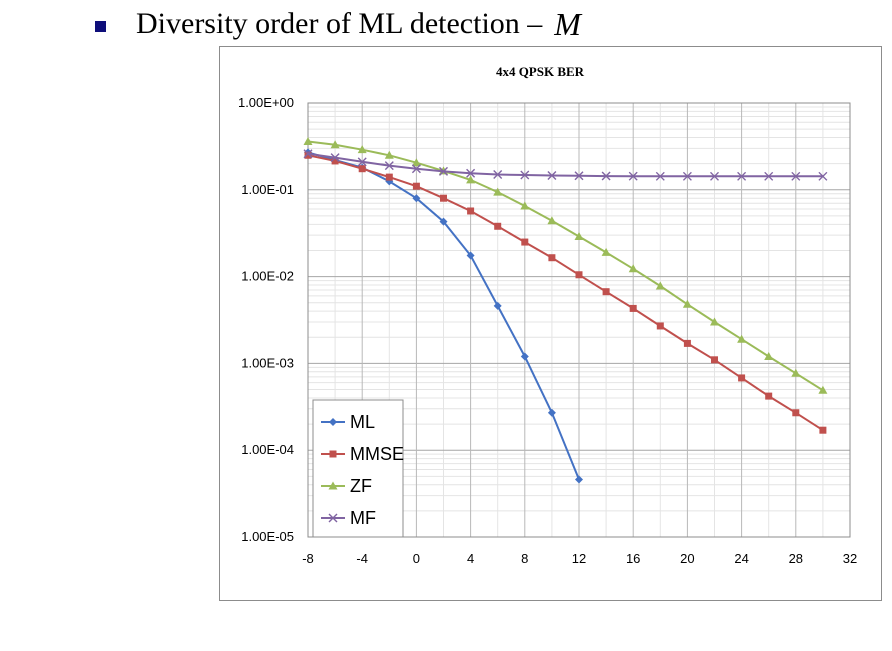  What do you see at coordinates (333, 485) in the screenshot?
I see `legend-marker-zf` at bounding box center [333, 485].